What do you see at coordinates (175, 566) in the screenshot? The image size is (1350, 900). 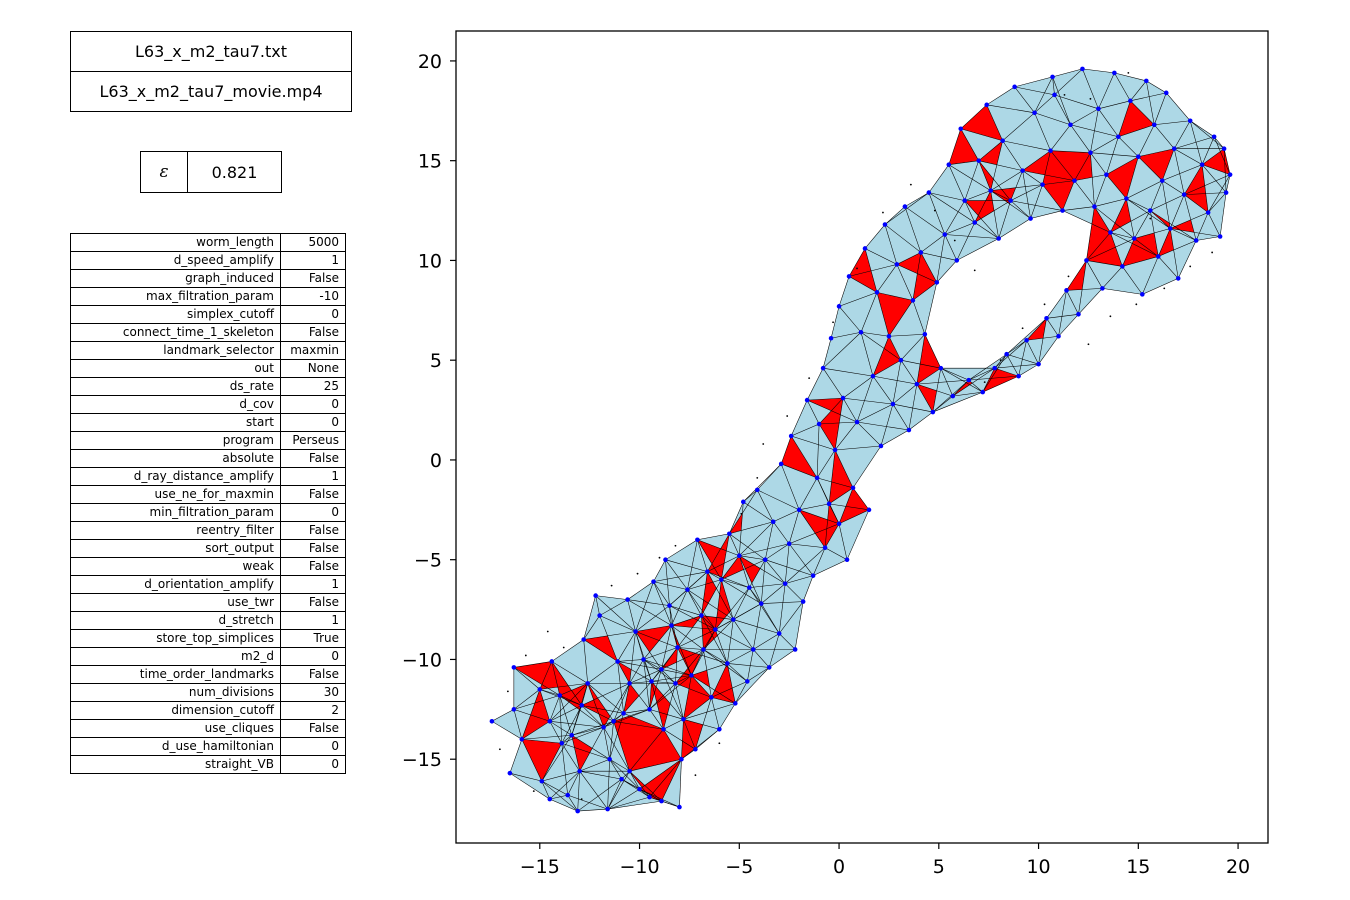 I see `param-key: weak` at bounding box center [175, 566].